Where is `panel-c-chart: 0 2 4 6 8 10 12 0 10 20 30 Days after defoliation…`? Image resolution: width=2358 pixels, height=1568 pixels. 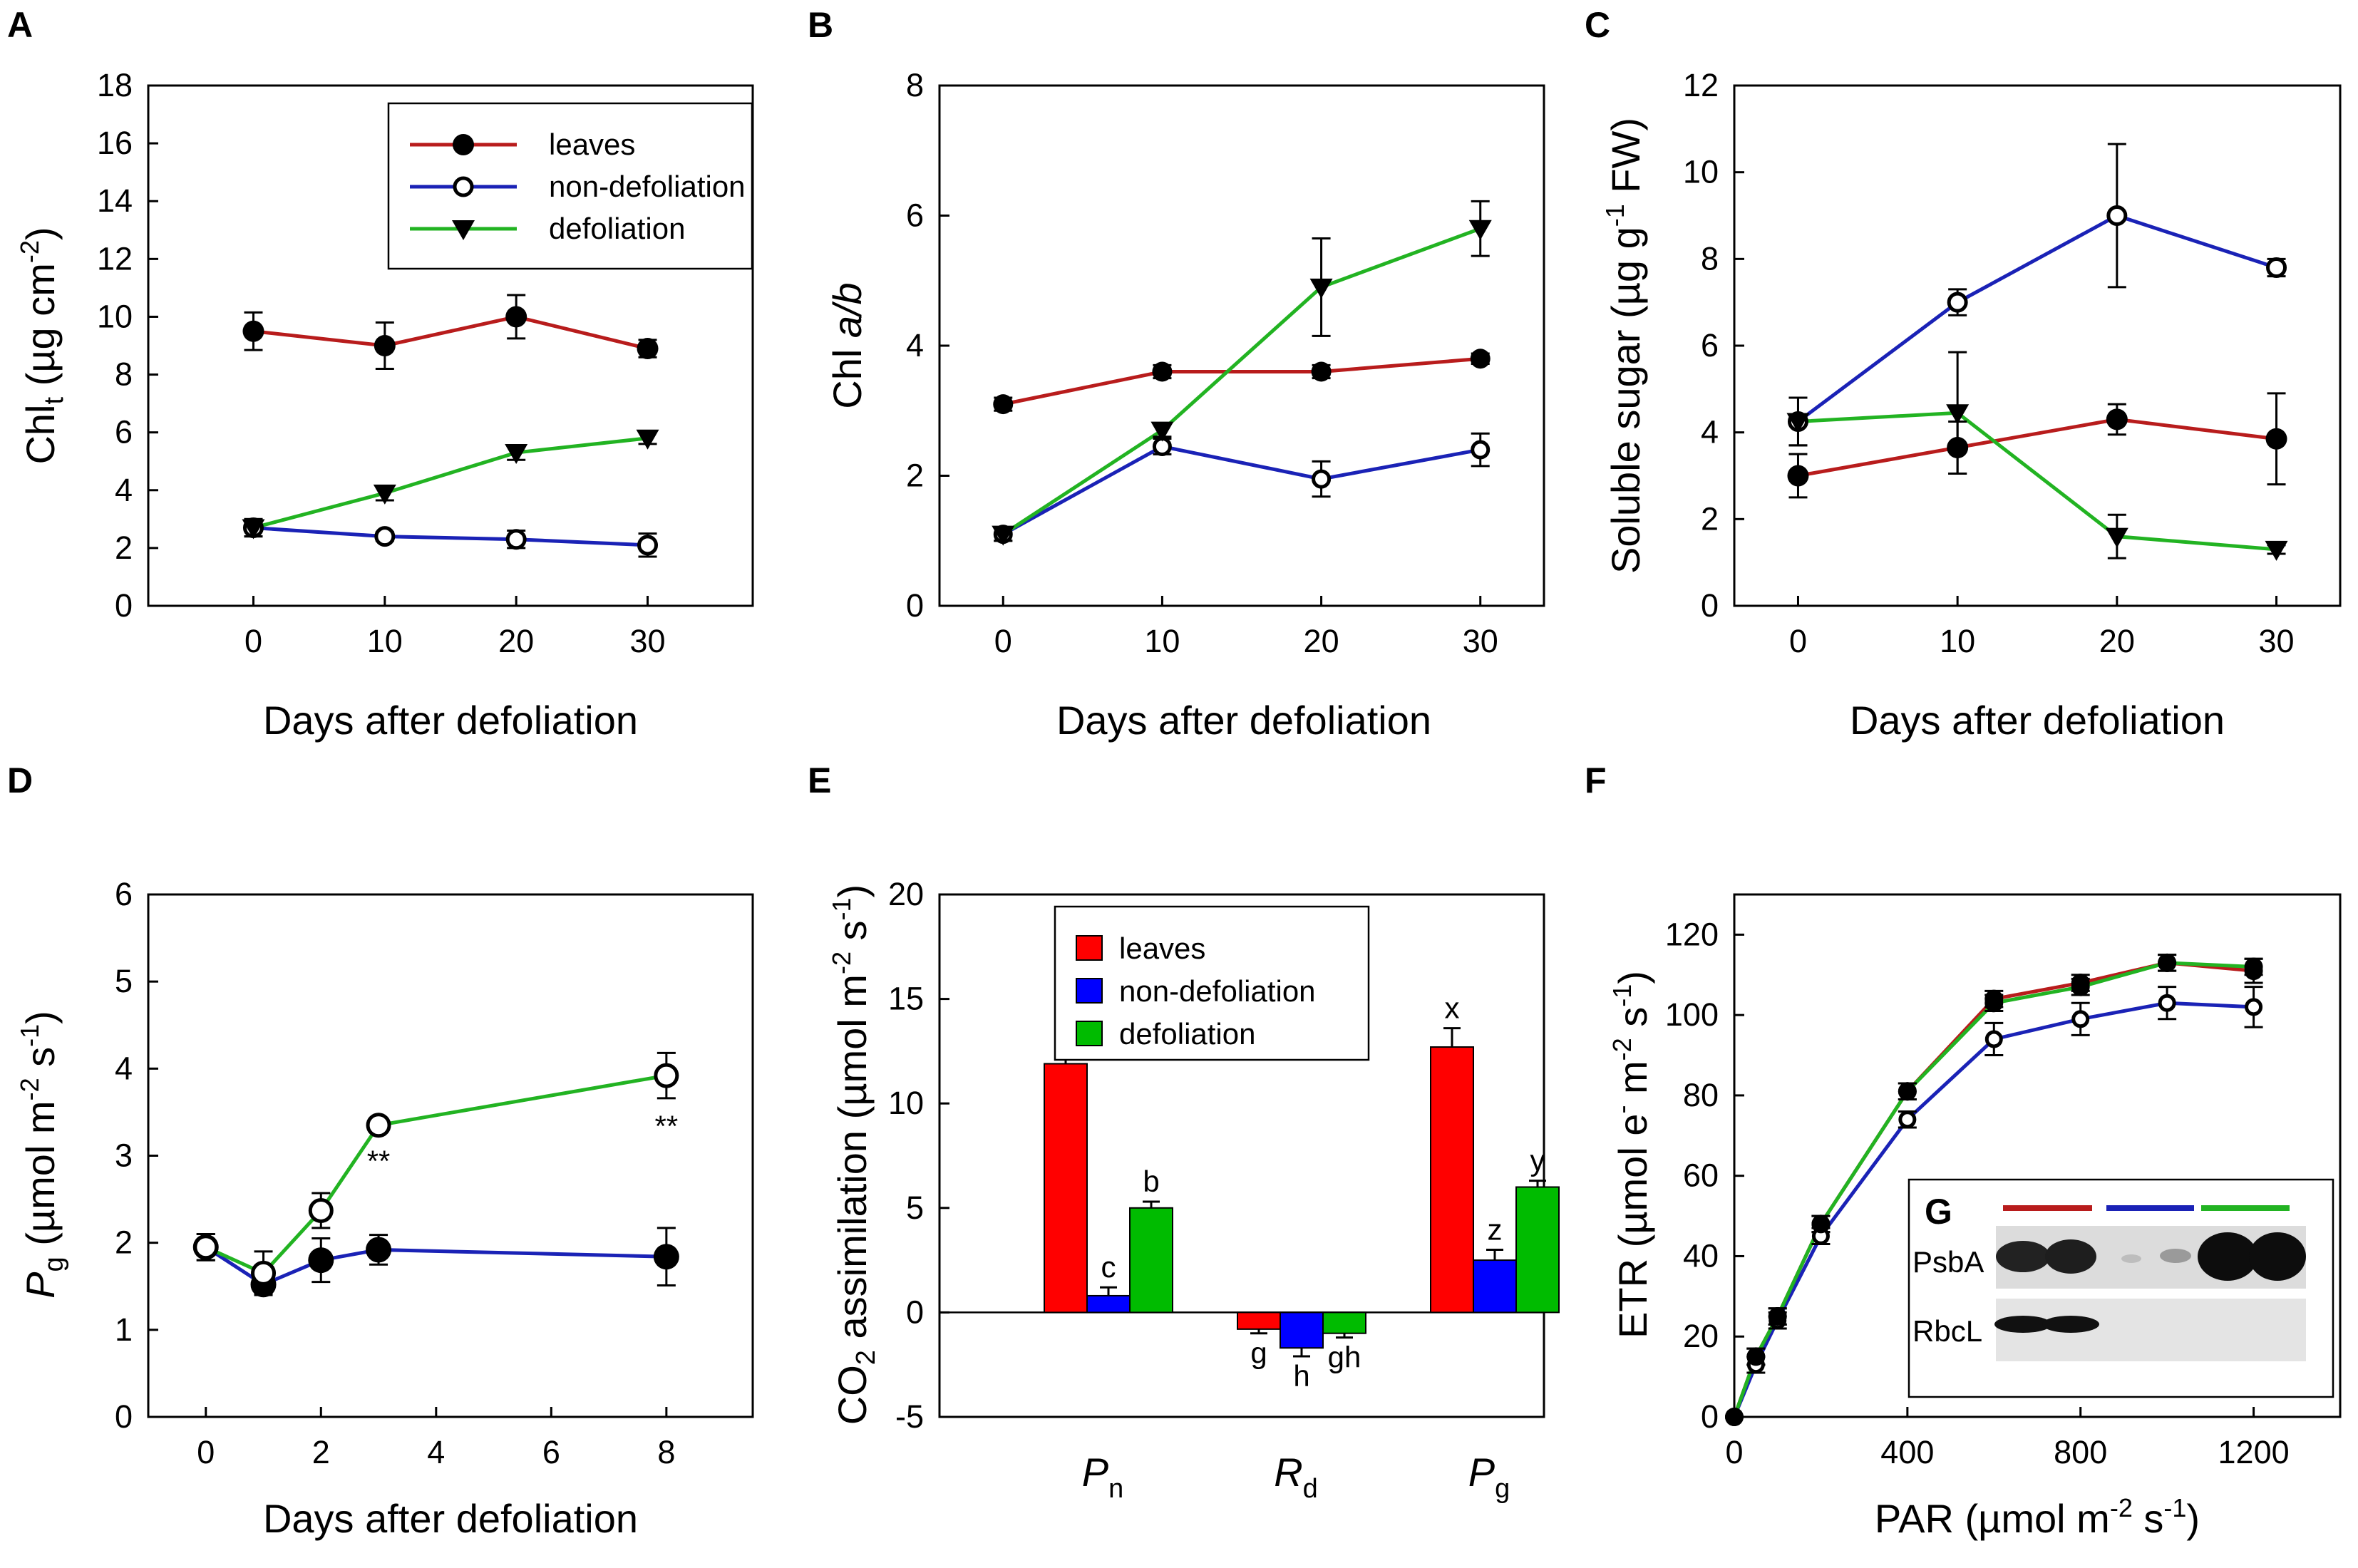 panel-c-chart: 0 2 4 6 8 10 12 0 10 20 30 Days after defoliation… is located at coordinates (1971, 405).